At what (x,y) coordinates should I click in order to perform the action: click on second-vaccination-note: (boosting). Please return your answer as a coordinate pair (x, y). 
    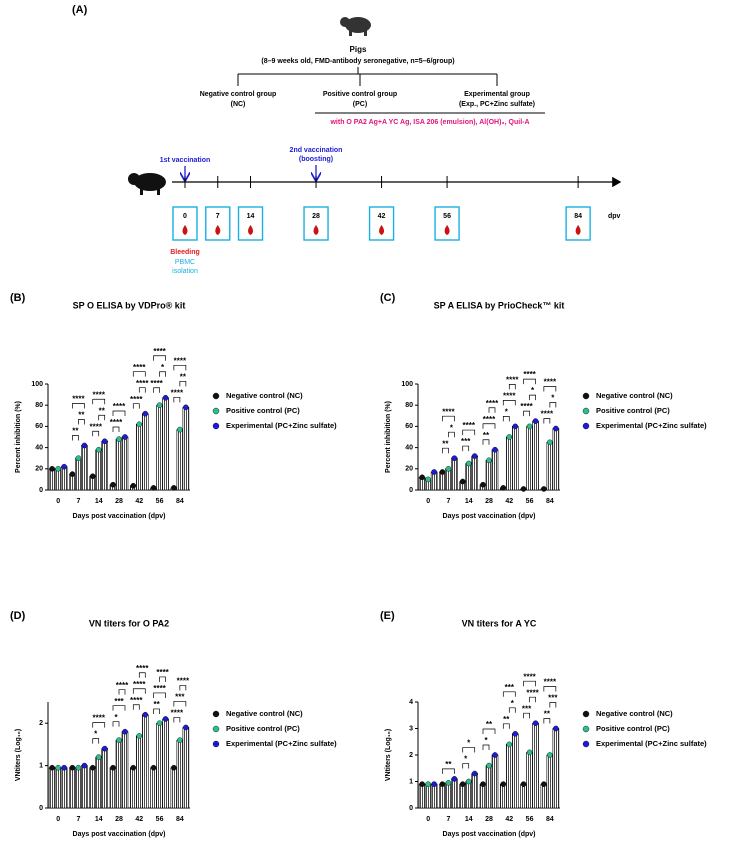
    Looking at the image, I should click on (316, 159).